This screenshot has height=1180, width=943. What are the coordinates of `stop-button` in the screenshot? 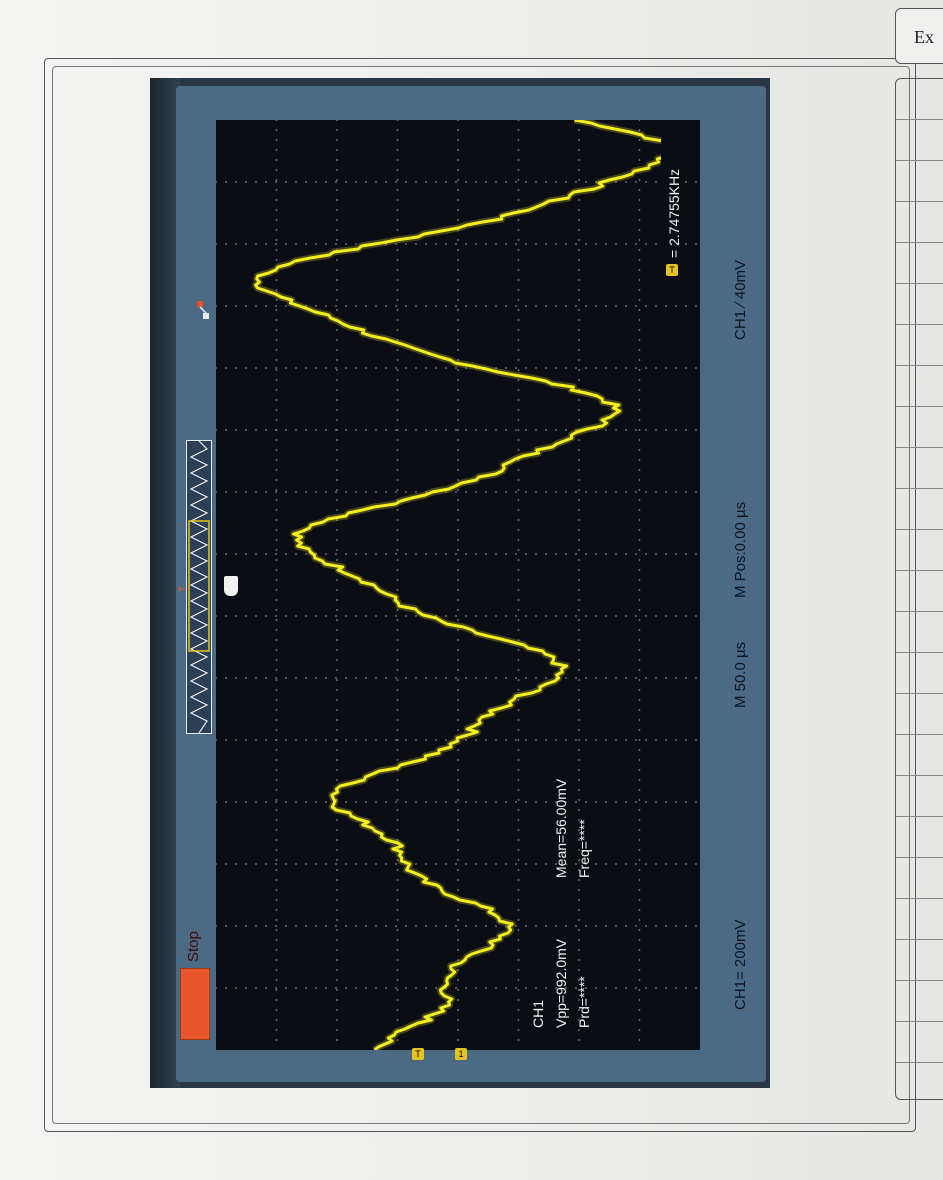 It's located at (195, 1004).